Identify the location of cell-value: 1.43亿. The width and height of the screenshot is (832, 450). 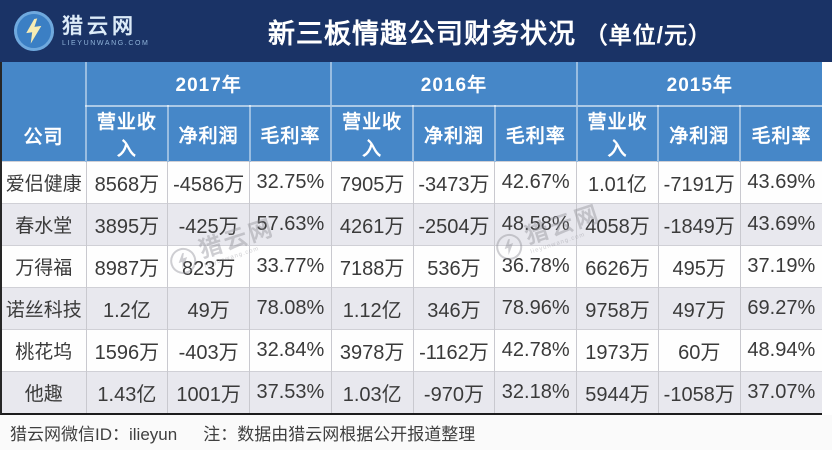
(126, 392).